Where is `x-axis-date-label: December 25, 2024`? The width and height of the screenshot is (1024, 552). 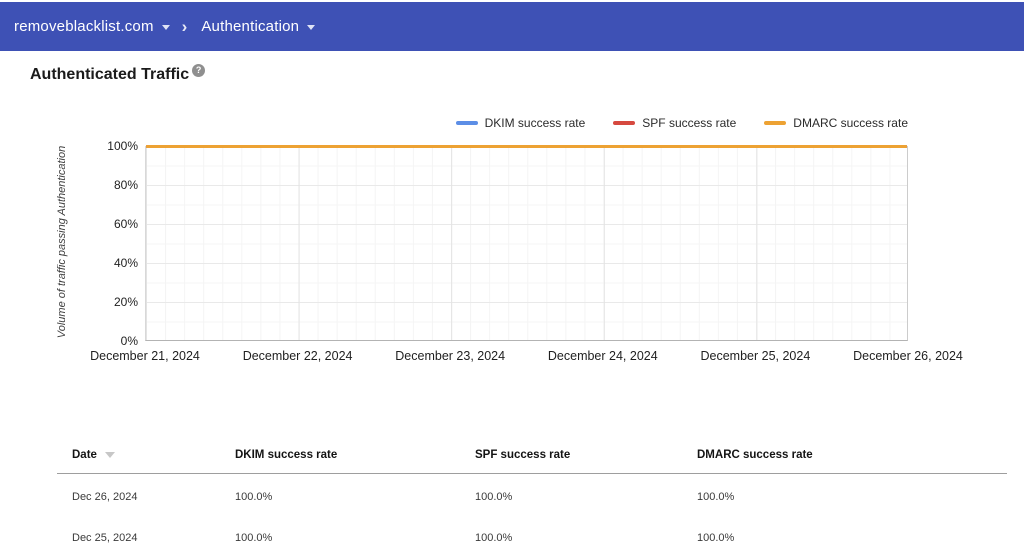
x-axis-date-label: December 25, 2024 is located at coordinates (755, 356).